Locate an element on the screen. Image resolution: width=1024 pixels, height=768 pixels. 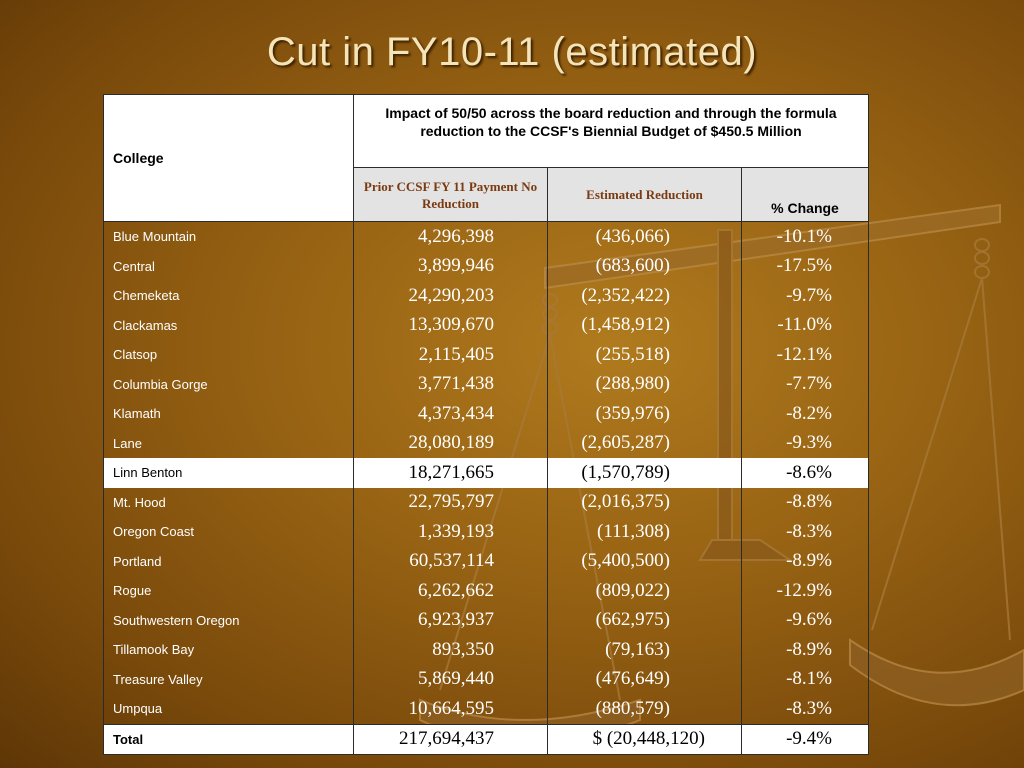
estimated-reduction: (809,022) is located at coordinates (644, 591).